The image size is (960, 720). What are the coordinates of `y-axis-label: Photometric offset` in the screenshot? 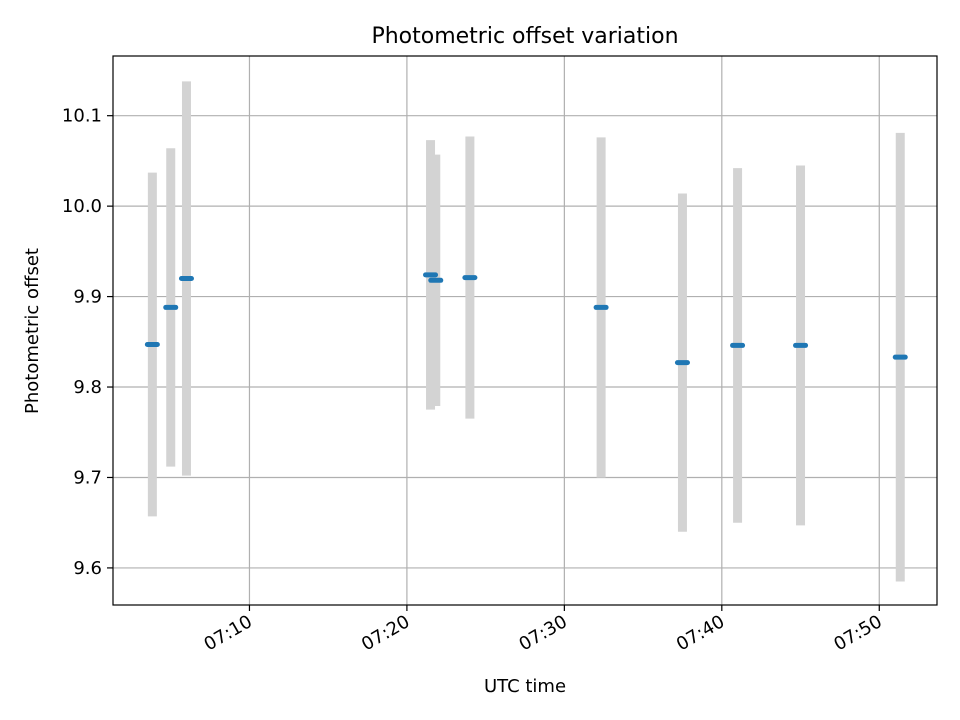 It's located at (32, 331).